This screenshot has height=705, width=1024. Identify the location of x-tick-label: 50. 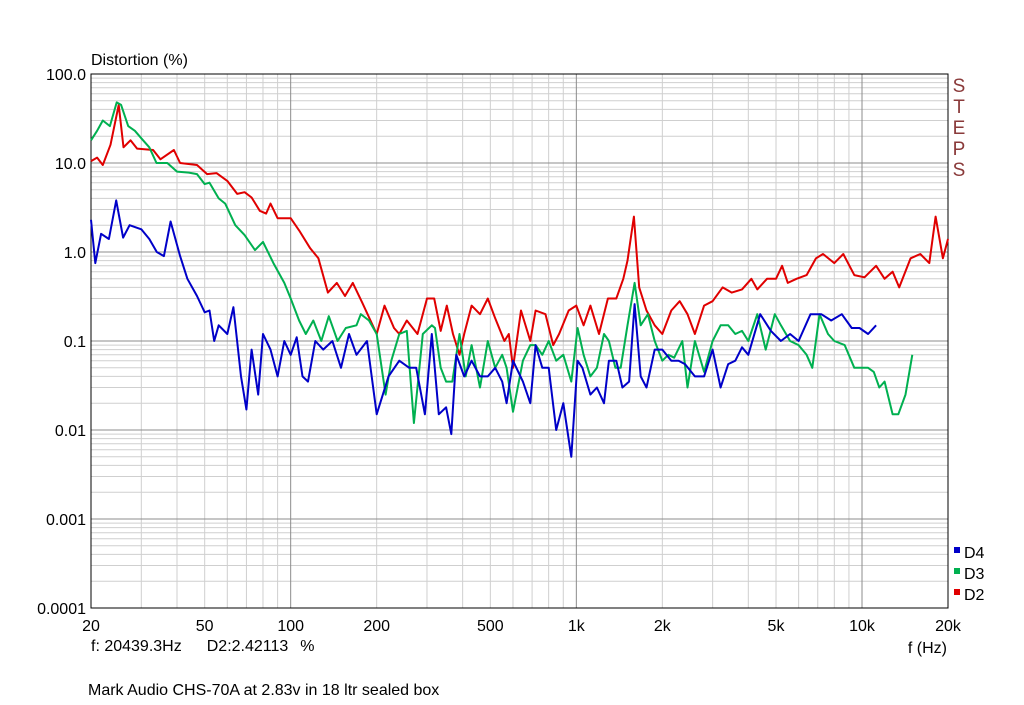
(205, 626).